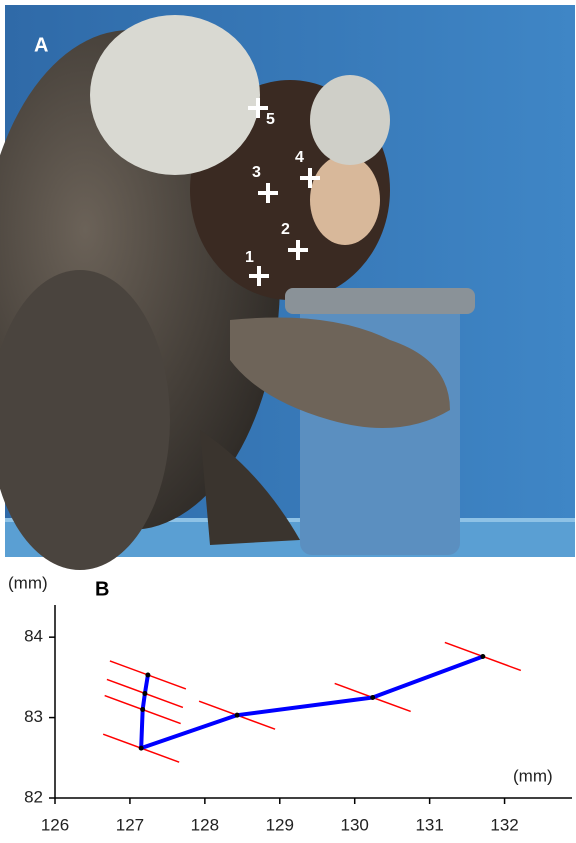 The width and height of the screenshot is (576, 843). Describe the element at coordinates (102, 589) in the screenshot. I see `panel-label: B` at that location.